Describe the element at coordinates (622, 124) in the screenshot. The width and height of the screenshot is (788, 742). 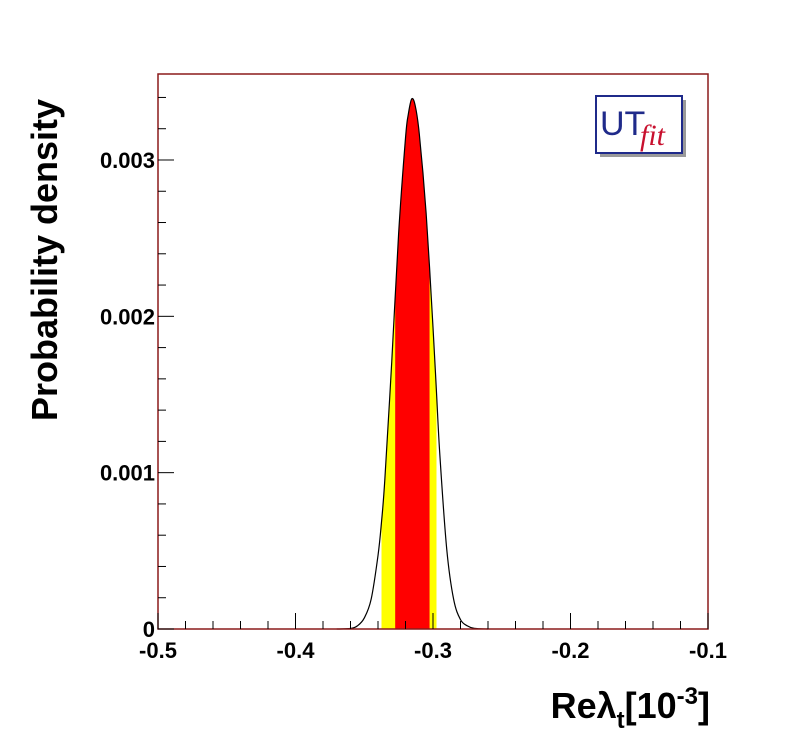
I see `logo-text-ut: UT` at that location.